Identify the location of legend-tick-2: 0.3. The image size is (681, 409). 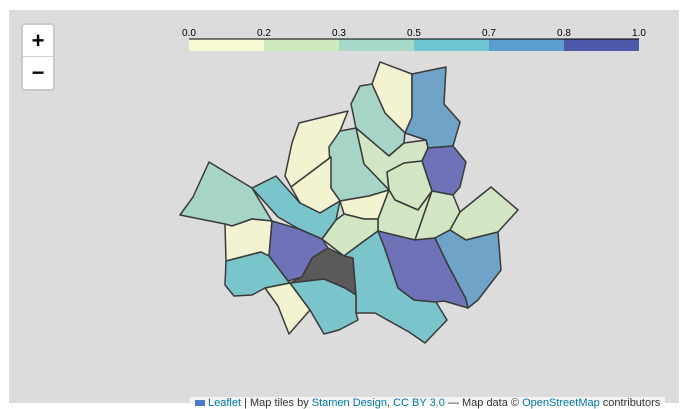
(339, 33).